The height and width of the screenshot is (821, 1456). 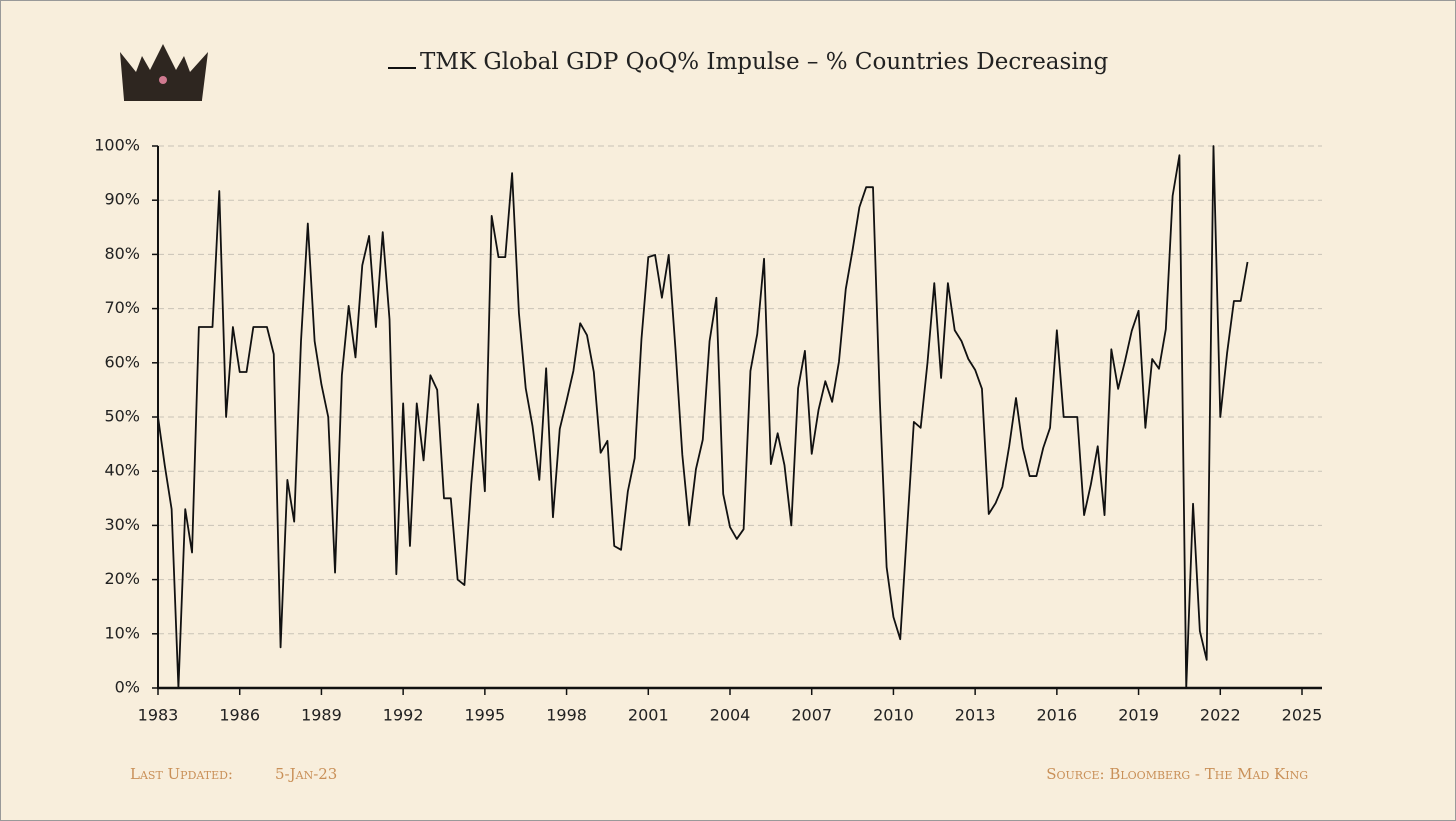 I want to click on source: Source: Bloomberg - The Mad King, so click(x=1177, y=774).